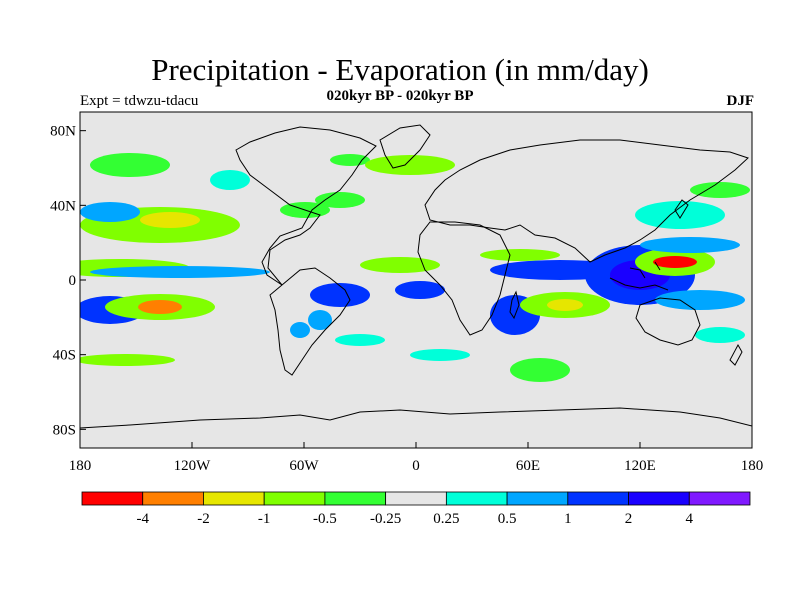  I want to click on legend-label: 0.5, so click(507, 519).